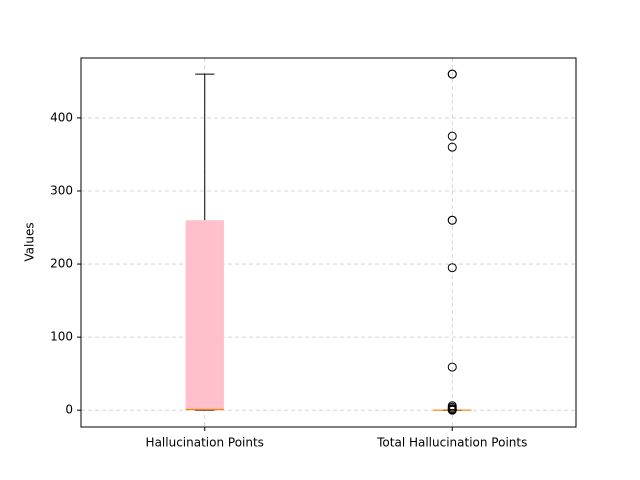 The image size is (640, 480). I want to click on y-axis-label: Values, so click(30, 241).